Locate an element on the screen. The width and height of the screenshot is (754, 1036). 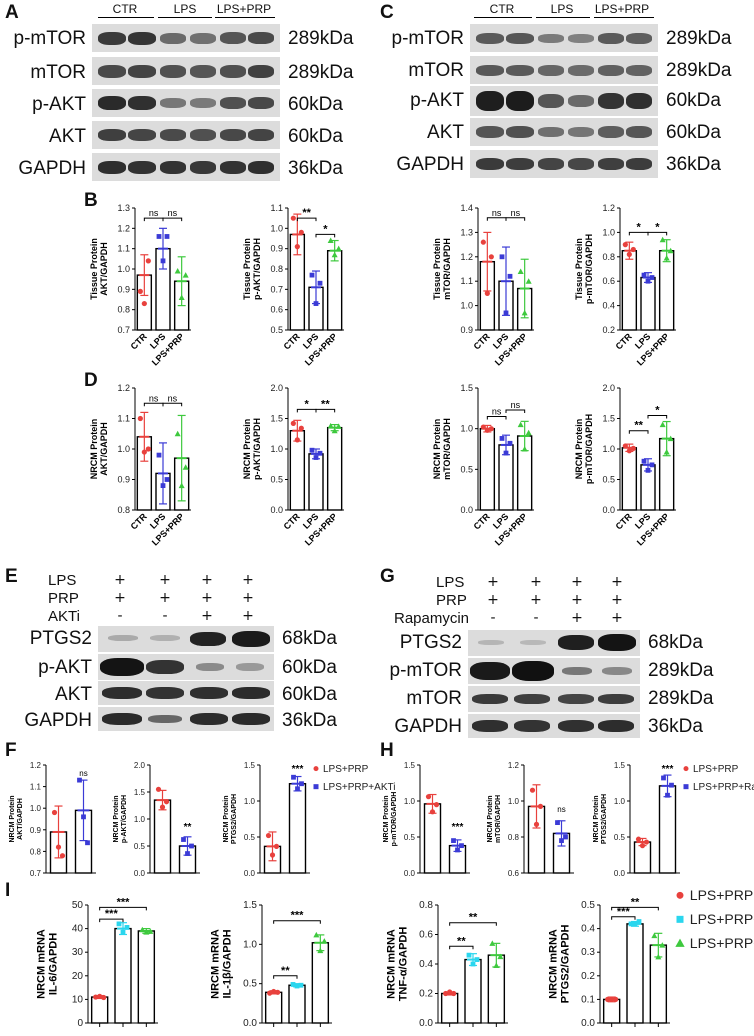
y-tick-label: 0.5 is located at coordinates (410, 837).